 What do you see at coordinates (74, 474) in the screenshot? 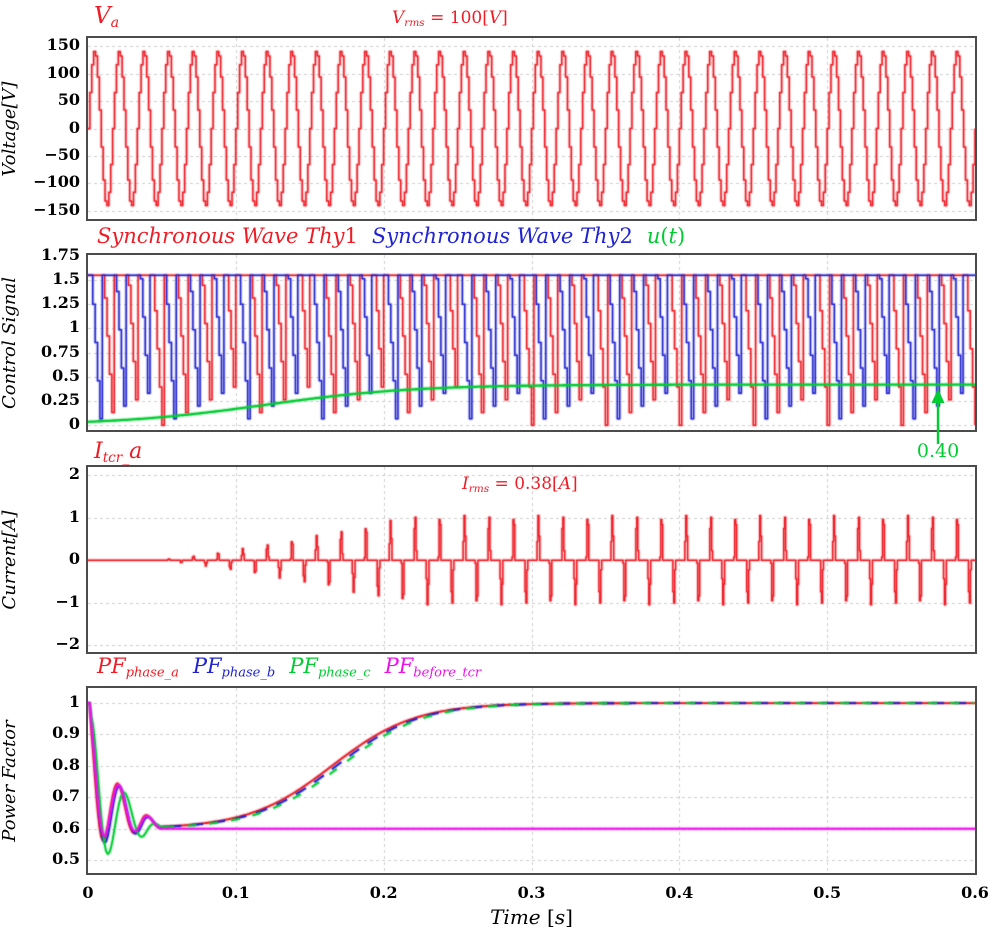
I see `y-tick-label: 2` at bounding box center [74, 474].